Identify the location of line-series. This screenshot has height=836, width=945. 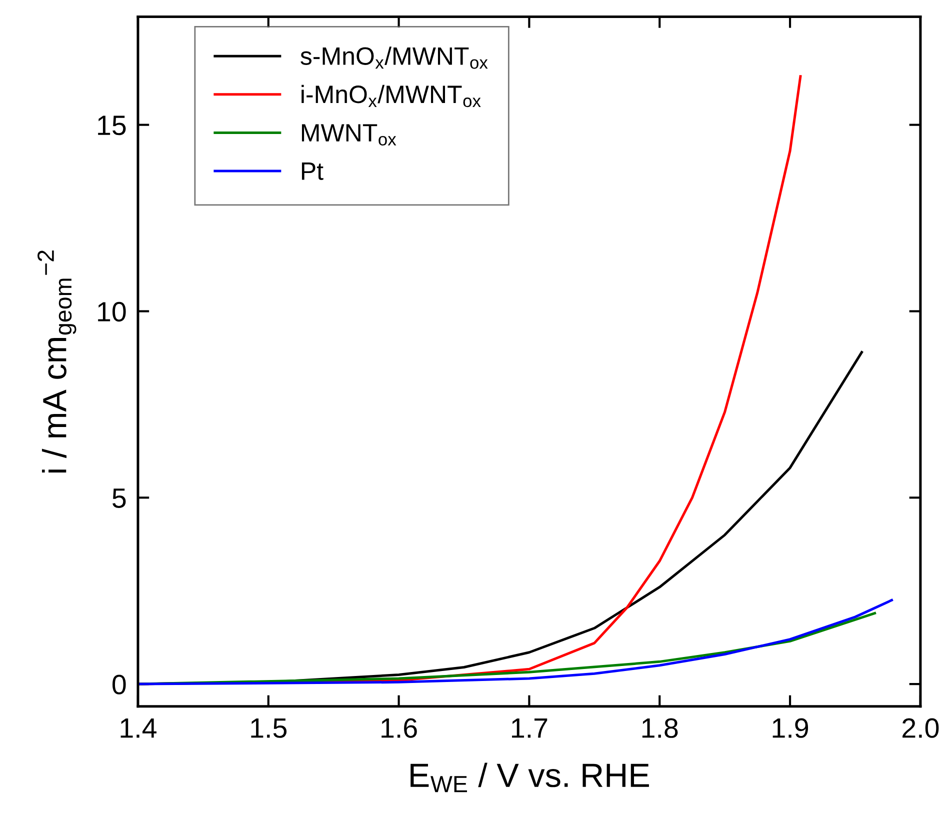
(515, 642).